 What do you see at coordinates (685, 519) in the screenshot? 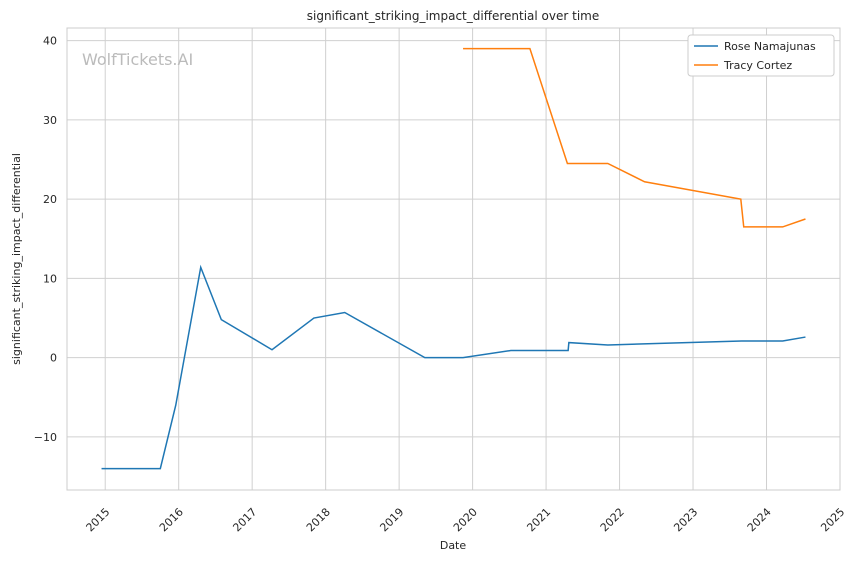
I see `x-tick-label: 2023` at bounding box center [685, 519].